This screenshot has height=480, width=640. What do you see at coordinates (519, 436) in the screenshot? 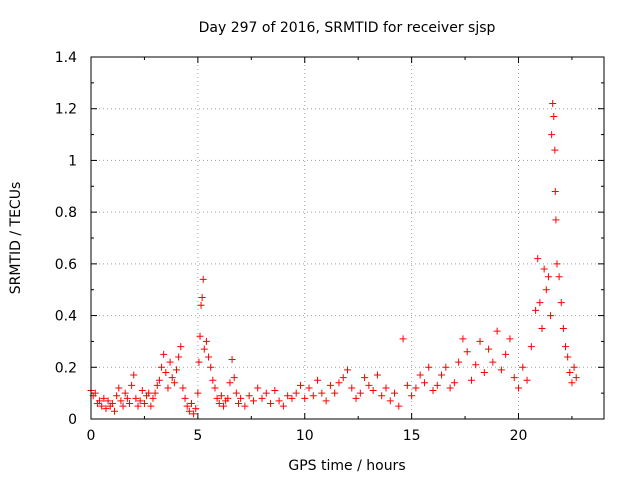
I see `x-tick-label: 20` at bounding box center [519, 436].